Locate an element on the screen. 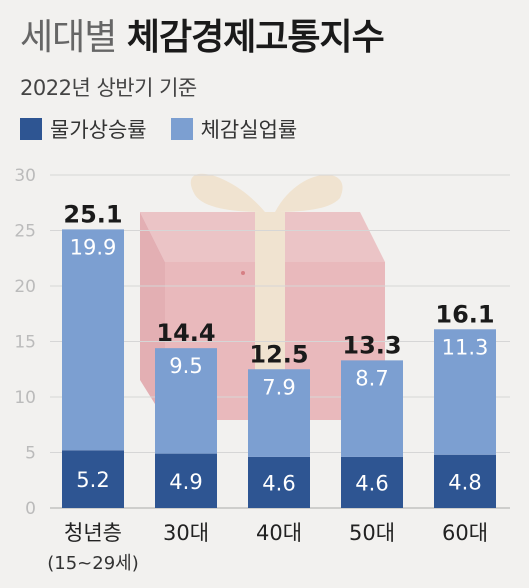 Image resolution: width=529 pixels, height=588 pixels. data-label-inflation-0: 5.2 is located at coordinates (92, 480).